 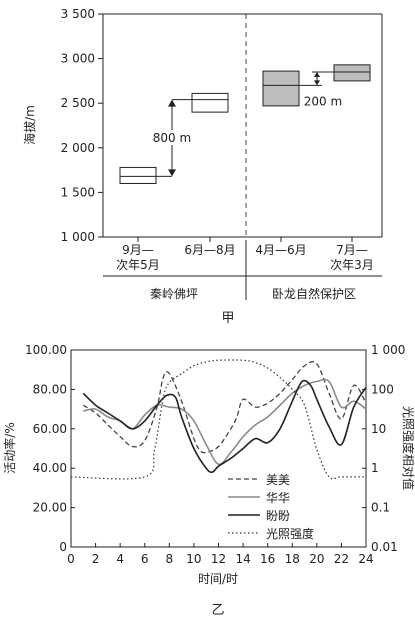 I want to click on chart-b-legend-label: 盼盼, so click(x=278, y=516).